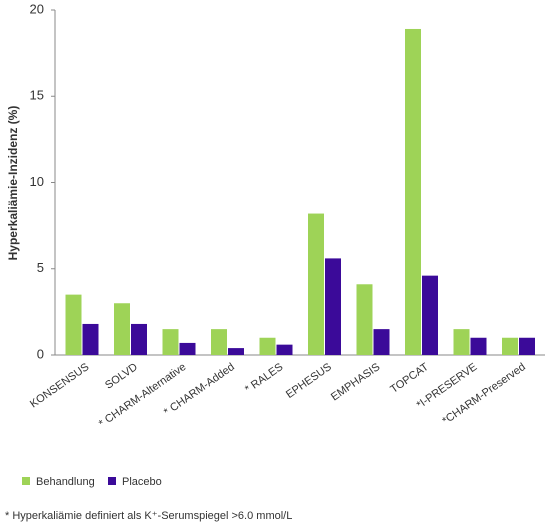  I want to click on y-tick-label: 0, so click(40, 353).